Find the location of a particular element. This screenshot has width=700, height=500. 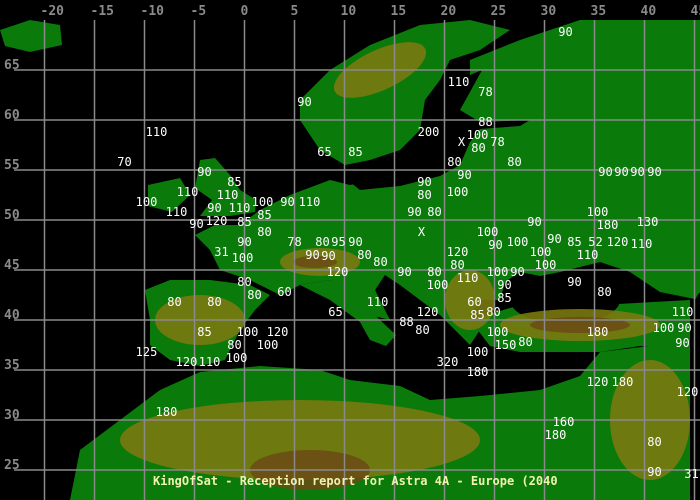

dish-size-label: 150 is located at coordinates (505, 345).